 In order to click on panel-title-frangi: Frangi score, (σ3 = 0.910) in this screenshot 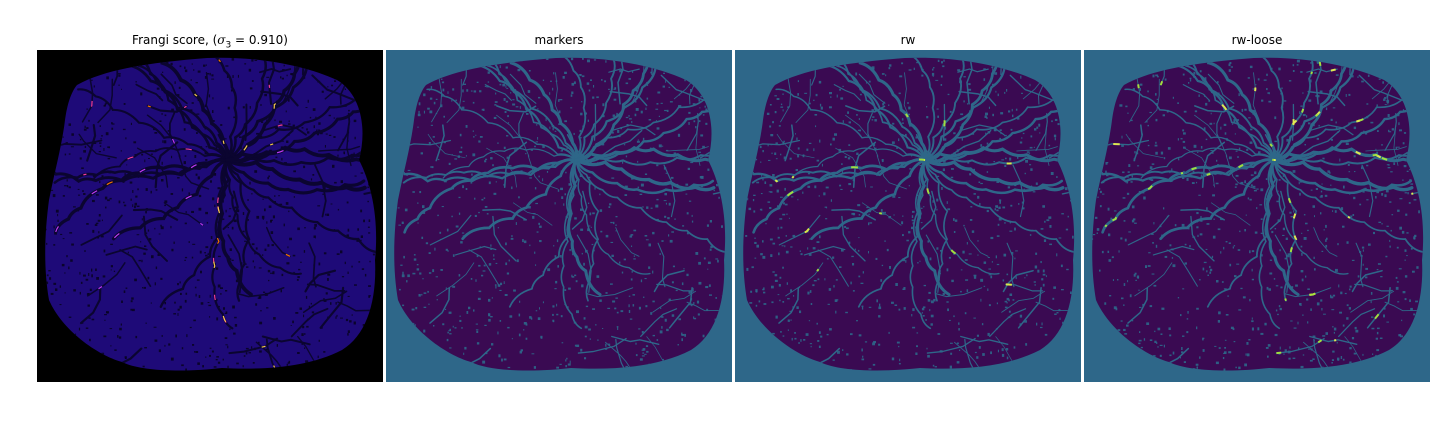, I will do `click(210, 42)`.